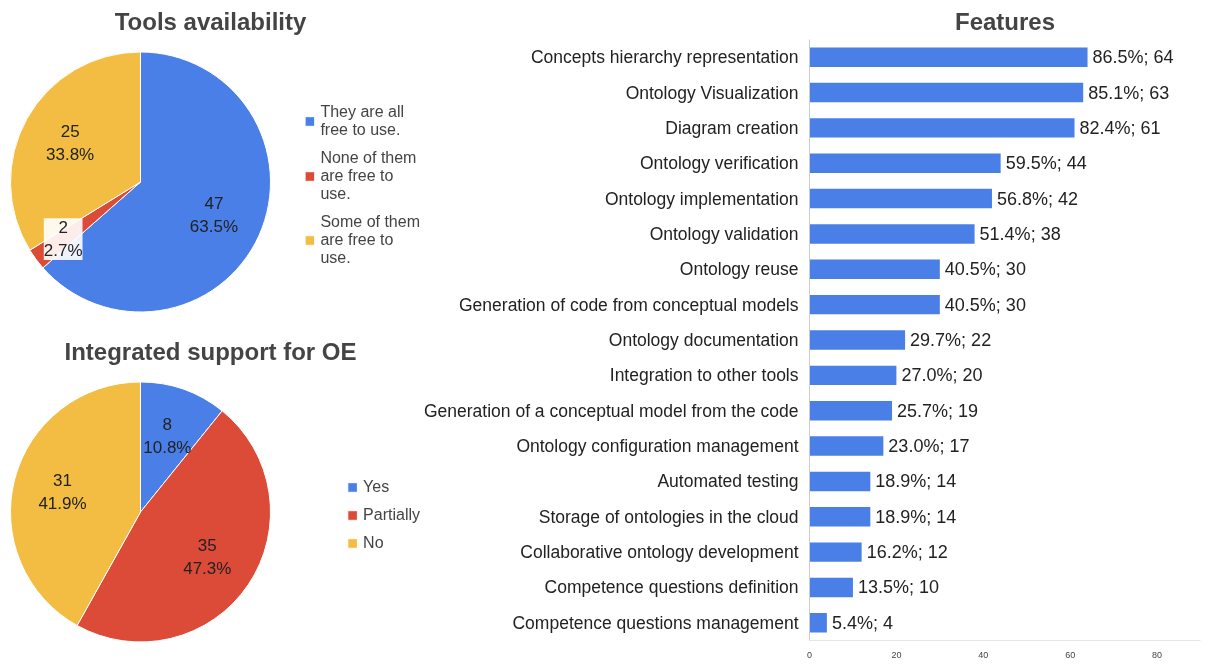 This screenshot has height=670, width=1211. Describe the element at coordinates (655, 622) in the screenshot. I see `y-tick-label: Competence questions management` at that location.